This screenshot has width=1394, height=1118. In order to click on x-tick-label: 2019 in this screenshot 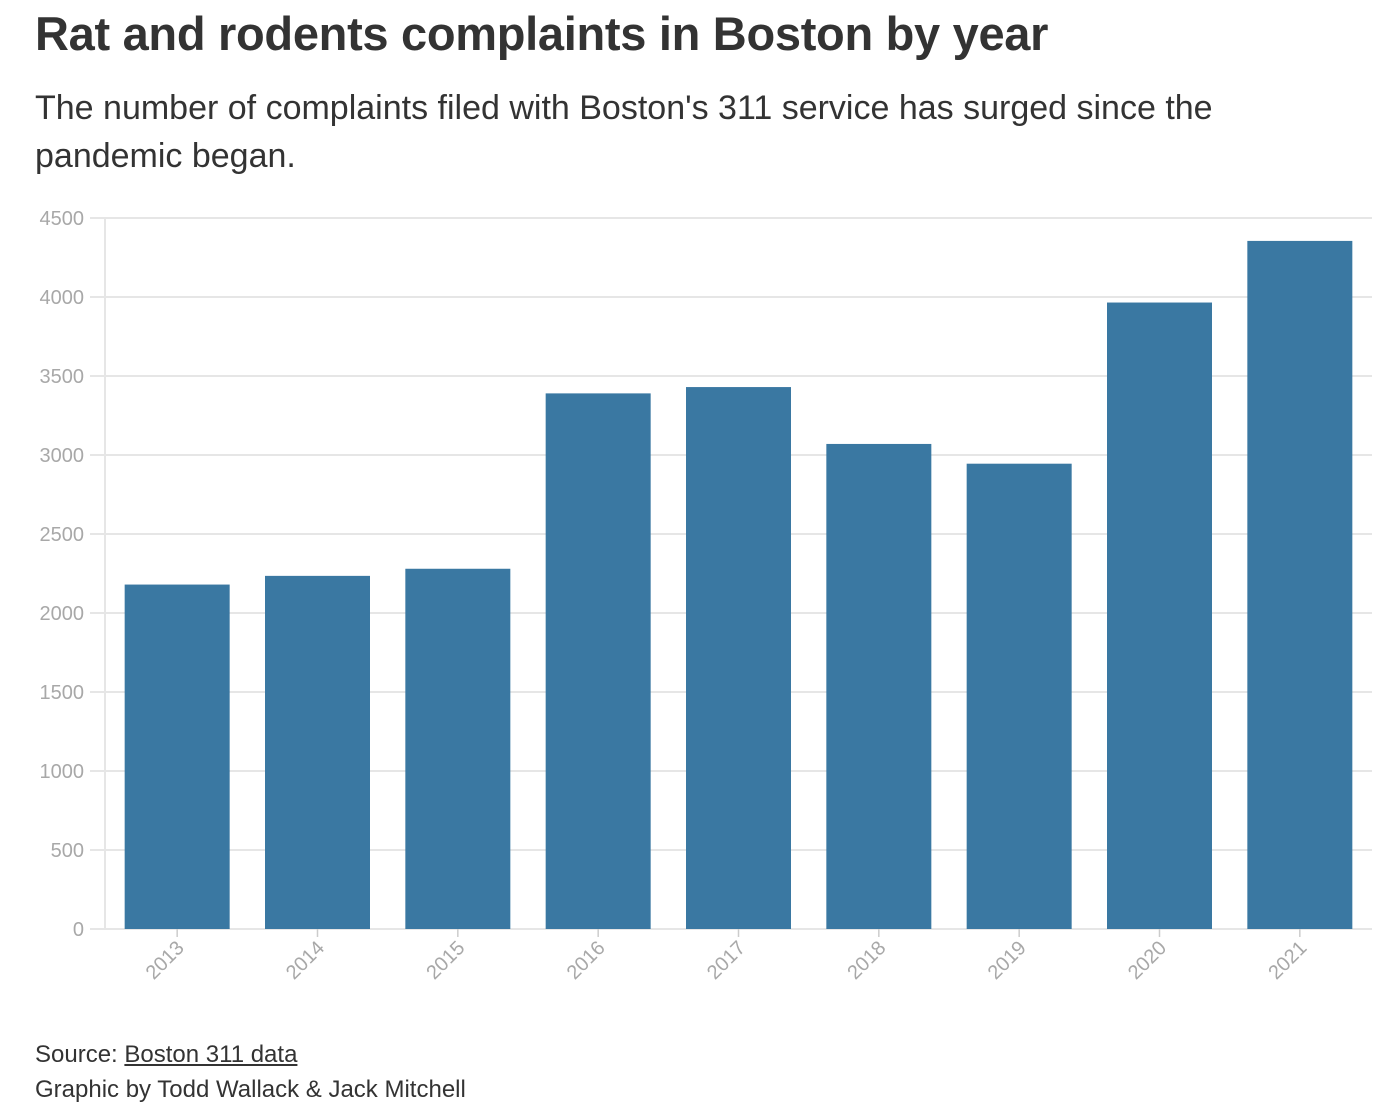, I will do `click(1007, 960)`.